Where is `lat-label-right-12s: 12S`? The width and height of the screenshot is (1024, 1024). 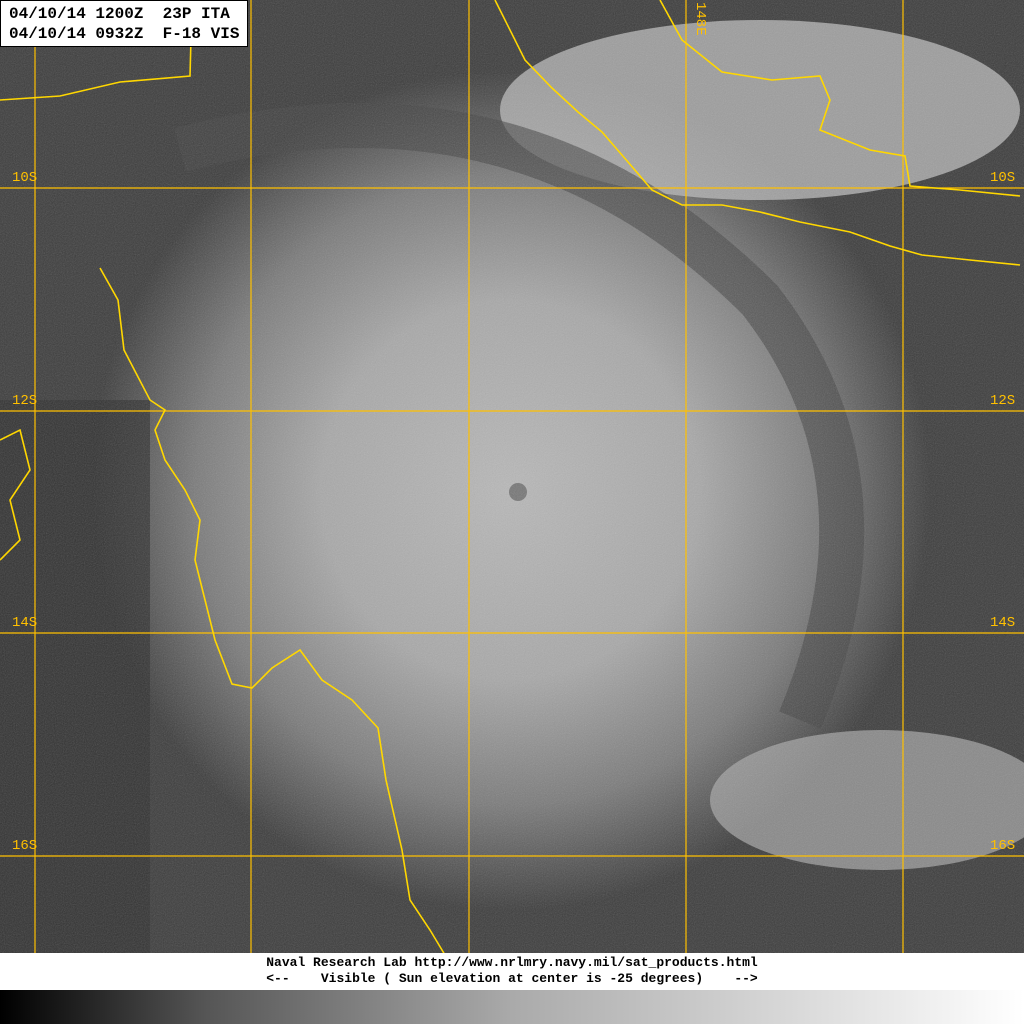
lat-label-right-12s: 12S is located at coordinates (1003, 401).